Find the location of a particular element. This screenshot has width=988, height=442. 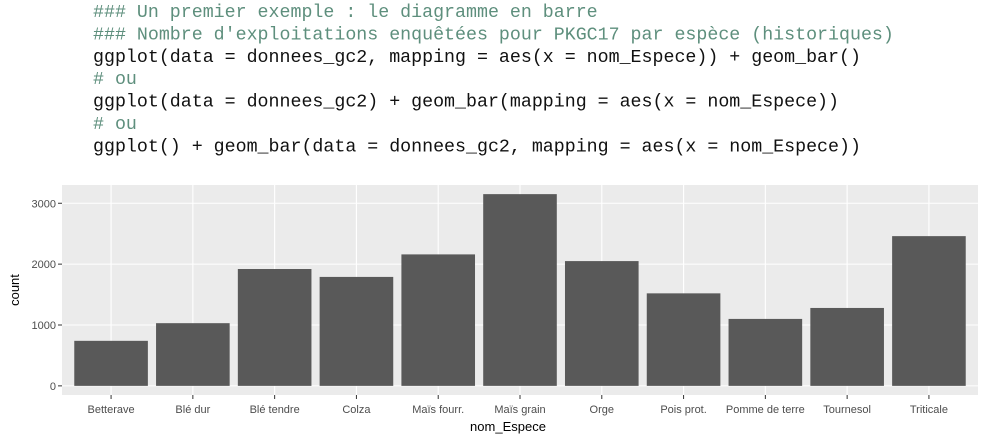

y-tick-label: 0 is located at coordinates (53, 387).